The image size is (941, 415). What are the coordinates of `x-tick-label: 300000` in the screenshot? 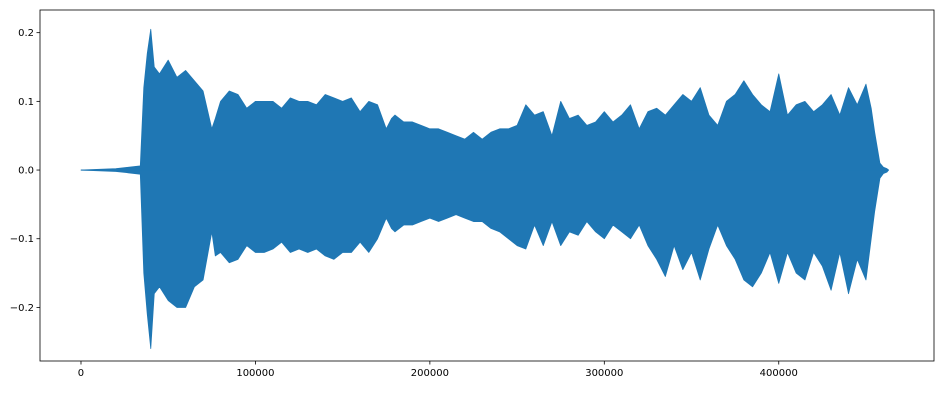 It's located at (604, 373).